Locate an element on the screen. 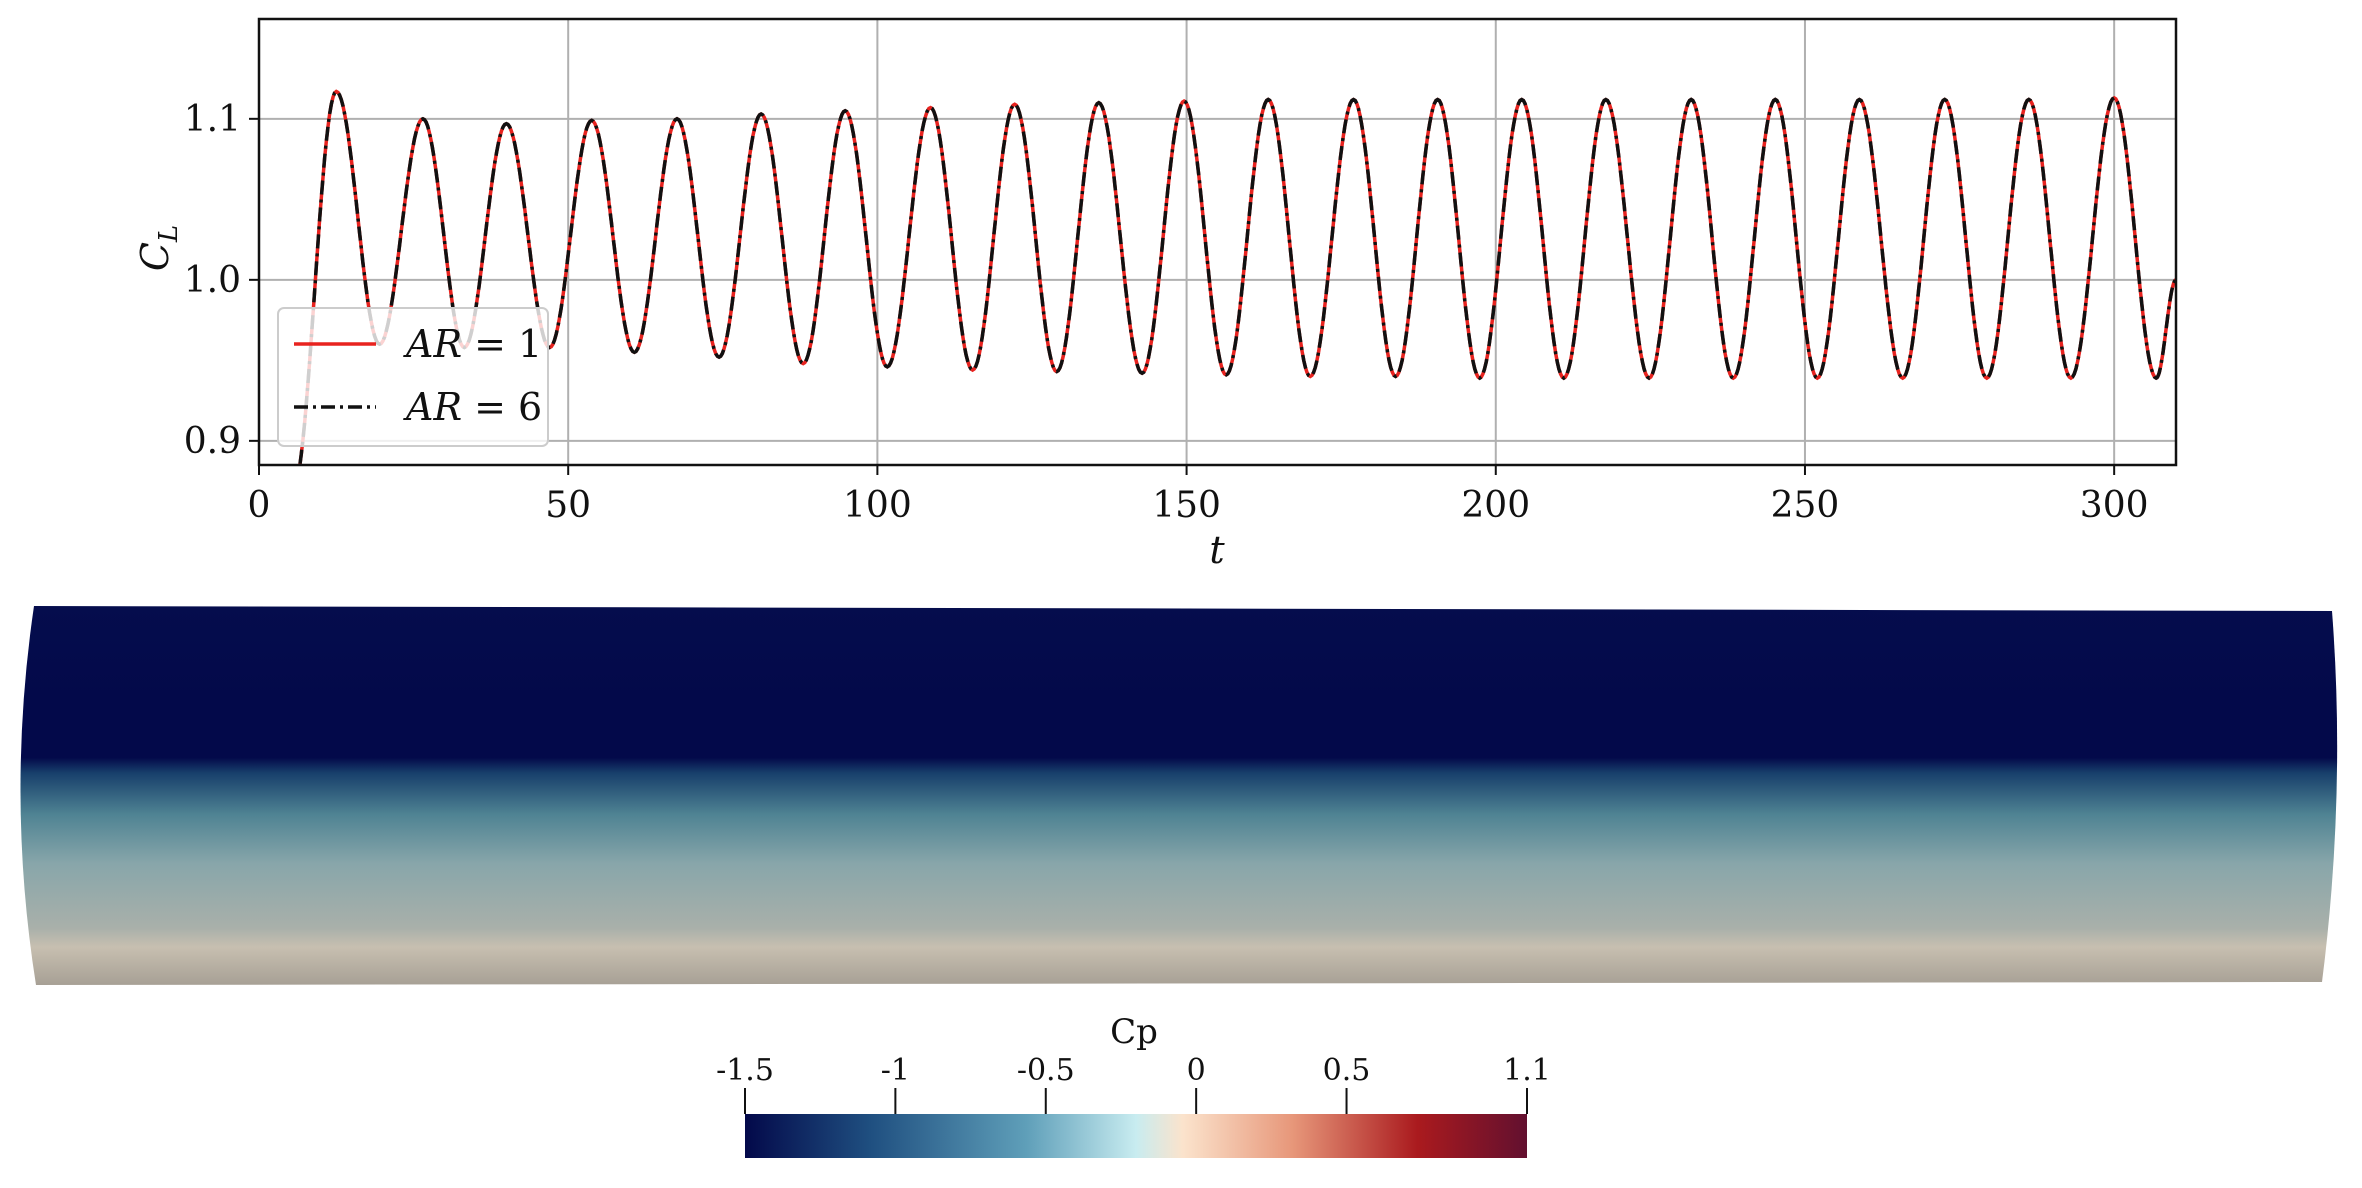  legend-label-ar-1: AR = 1 is located at coordinates (472, 344).